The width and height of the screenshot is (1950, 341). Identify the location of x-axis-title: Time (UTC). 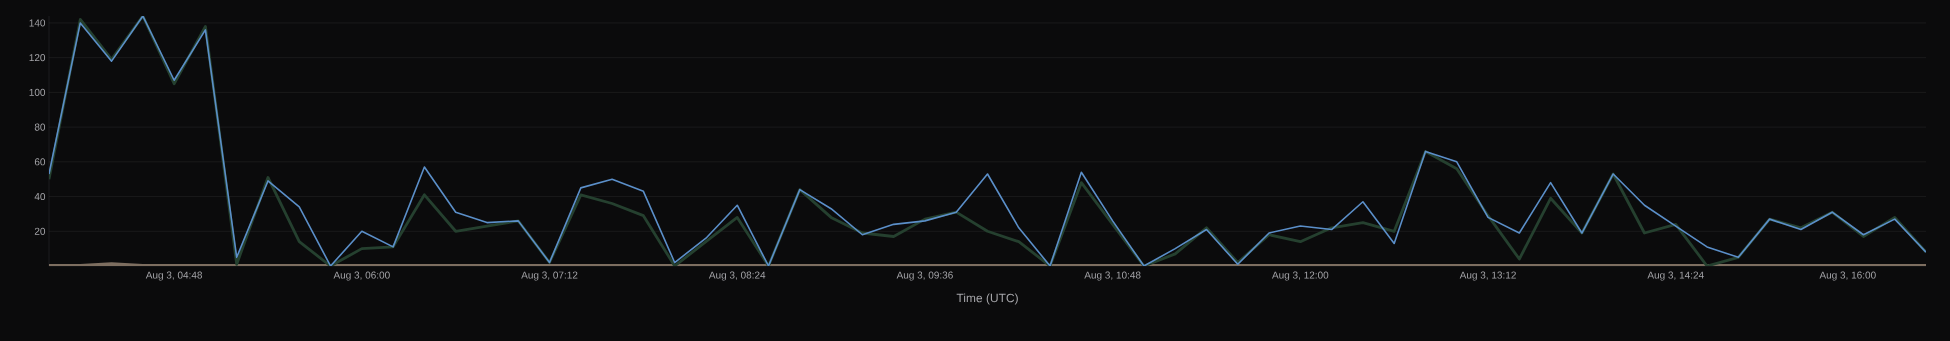
(987, 299).